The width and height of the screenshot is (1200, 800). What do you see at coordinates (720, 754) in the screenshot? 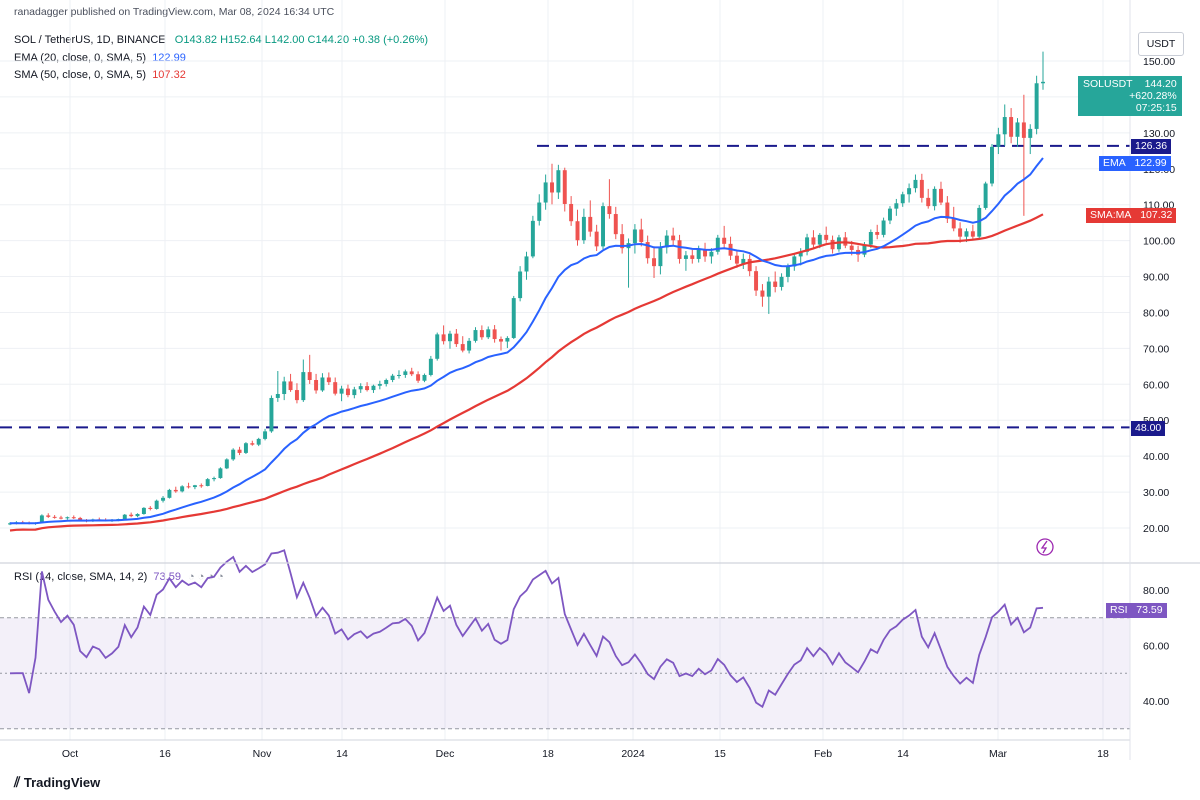
I see `time-tick-label: 15` at bounding box center [720, 754].